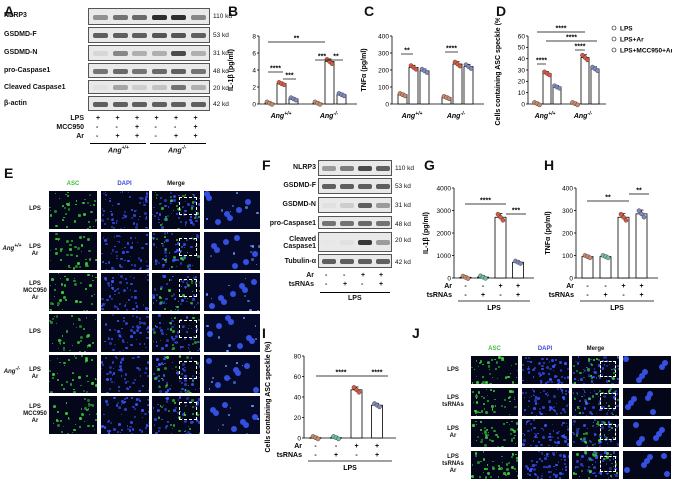 The image size is (675, 484). What do you see at coordinates (124, 374) in the screenshot?
I see `dapi-image` at bounding box center [124, 374].